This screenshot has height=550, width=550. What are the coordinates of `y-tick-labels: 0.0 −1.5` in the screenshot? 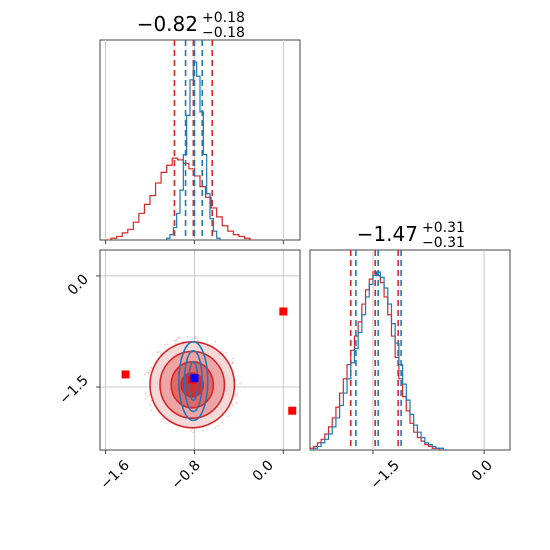 It's located at (73, 340).